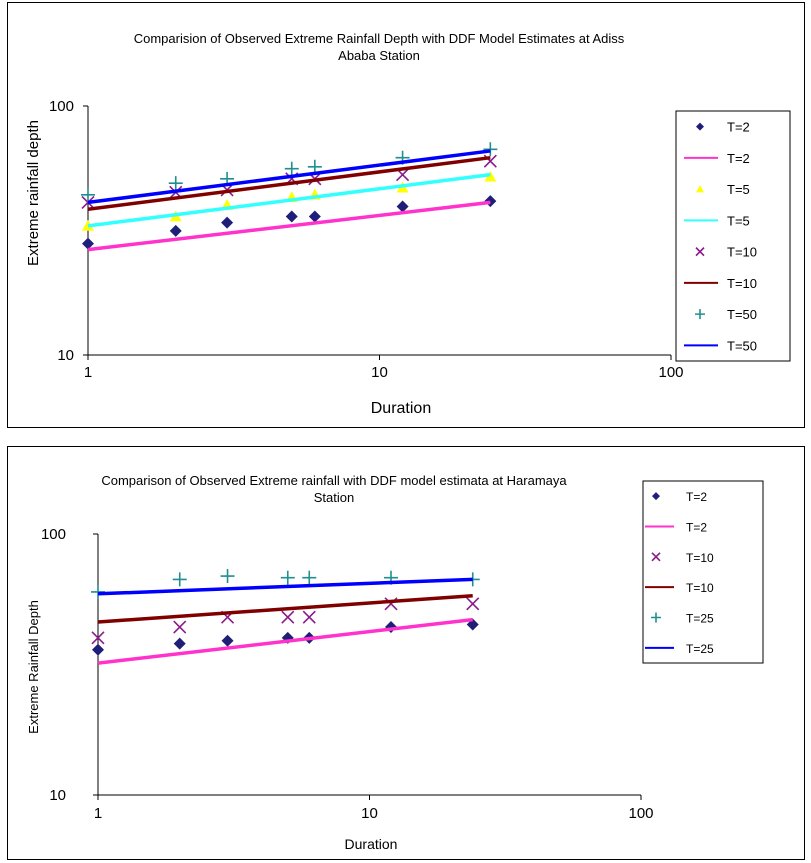 The image size is (811, 863). Describe the element at coordinates (670, 372) in the screenshot. I see `chart-1-x-tick-label: 100` at that location.